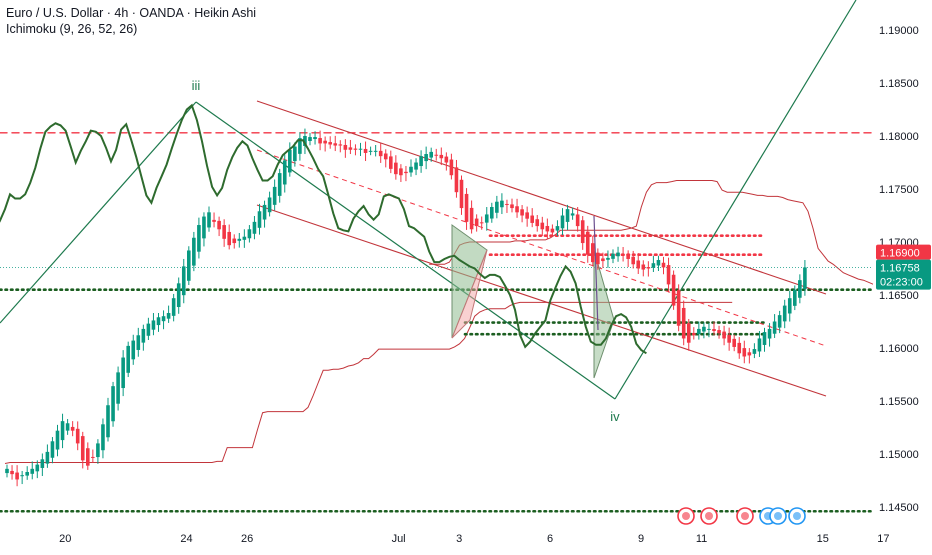  I want to click on time-tick-label: Jul, so click(399, 539).